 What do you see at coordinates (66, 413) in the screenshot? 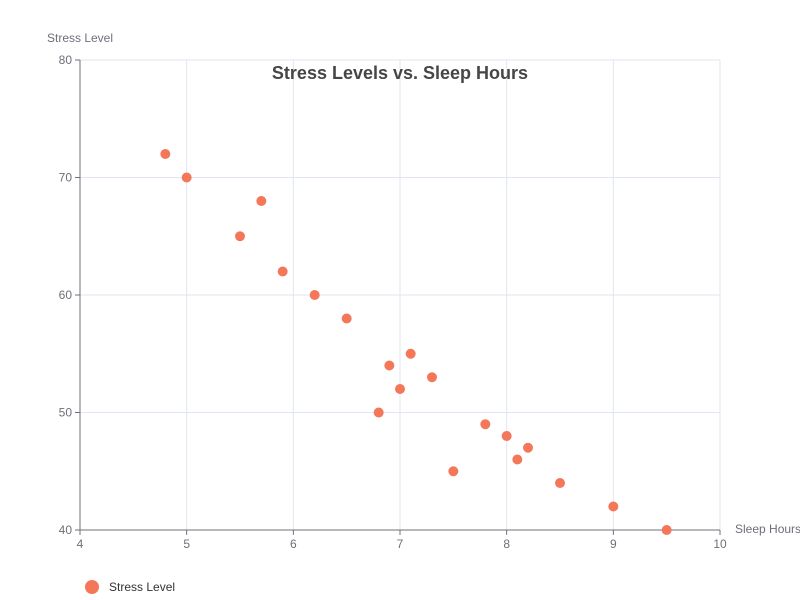
I see `y-tick-label: 50` at bounding box center [66, 413].